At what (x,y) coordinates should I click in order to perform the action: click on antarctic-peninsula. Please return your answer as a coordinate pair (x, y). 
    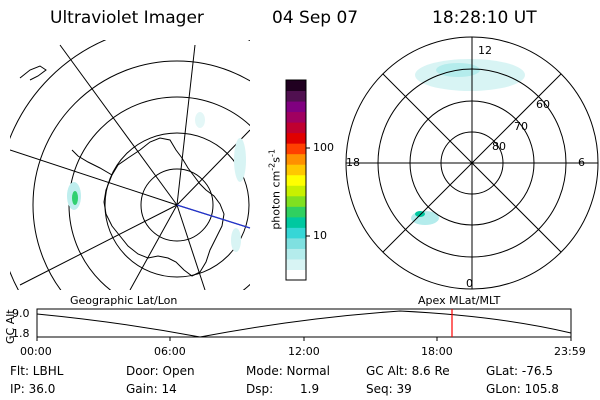
    Looking at the image, I should click on (92, 162).